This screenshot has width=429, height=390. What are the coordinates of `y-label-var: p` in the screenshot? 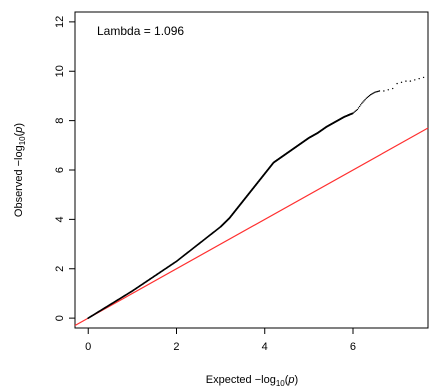 It's located at (19, 130).